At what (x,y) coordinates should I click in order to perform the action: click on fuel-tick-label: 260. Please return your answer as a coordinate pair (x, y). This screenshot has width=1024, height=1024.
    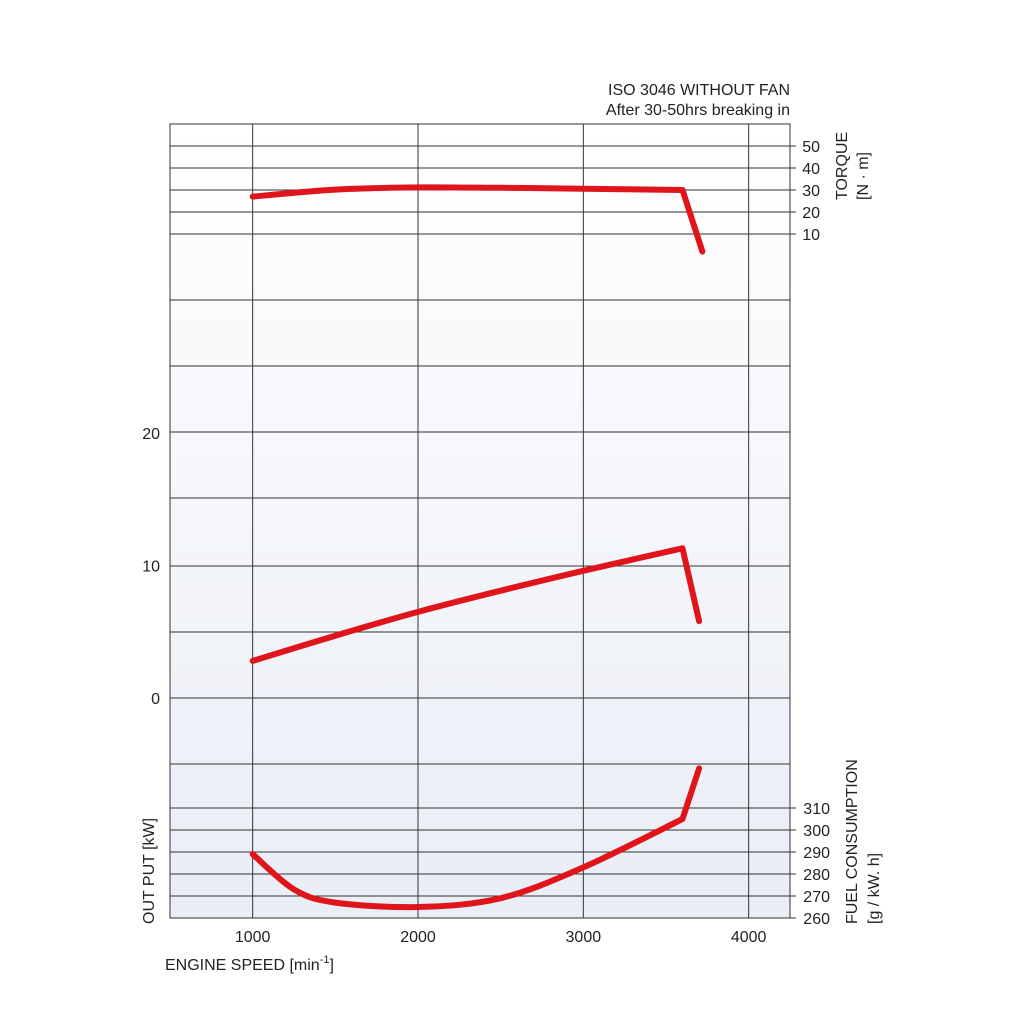
    Looking at the image, I should click on (816, 919).